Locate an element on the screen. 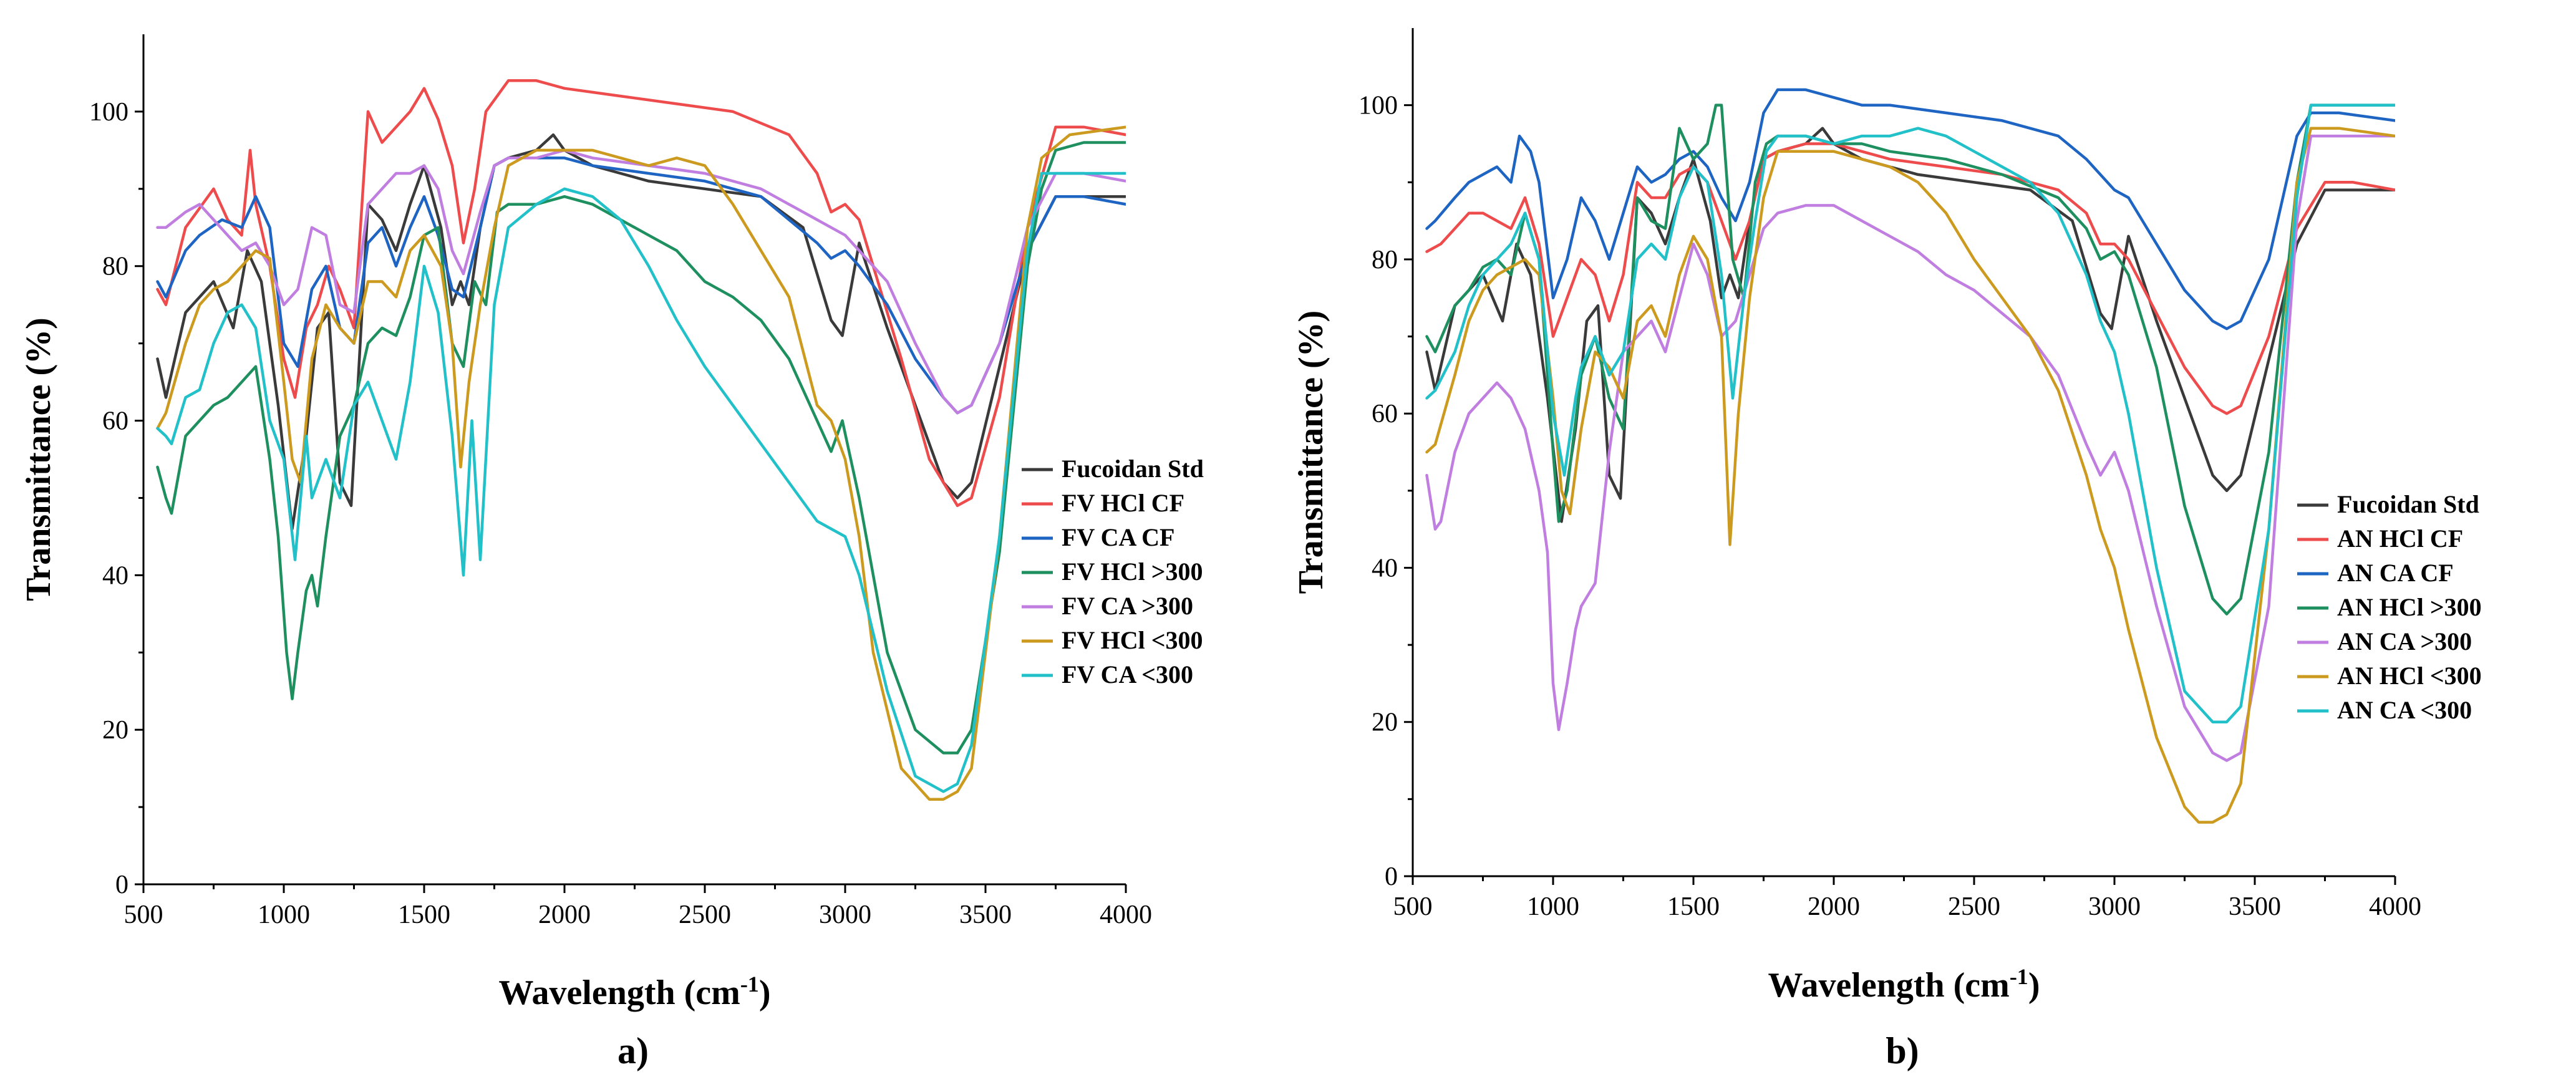  legend-label: AN CA CF is located at coordinates (2395, 573).